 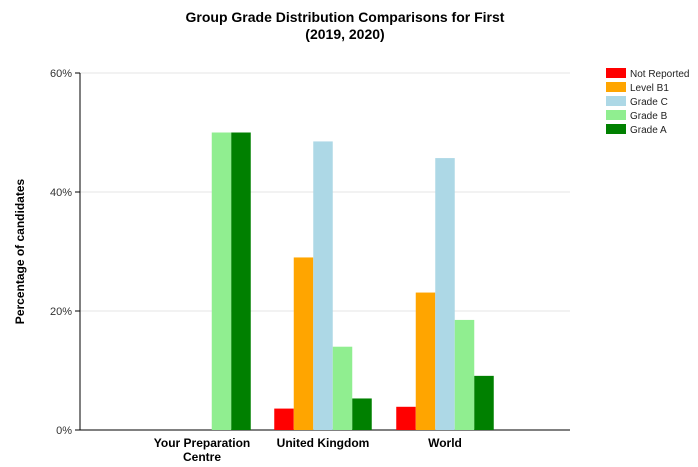 I want to click on x-category-label: United Kingdom, so click(x=323, y=443).